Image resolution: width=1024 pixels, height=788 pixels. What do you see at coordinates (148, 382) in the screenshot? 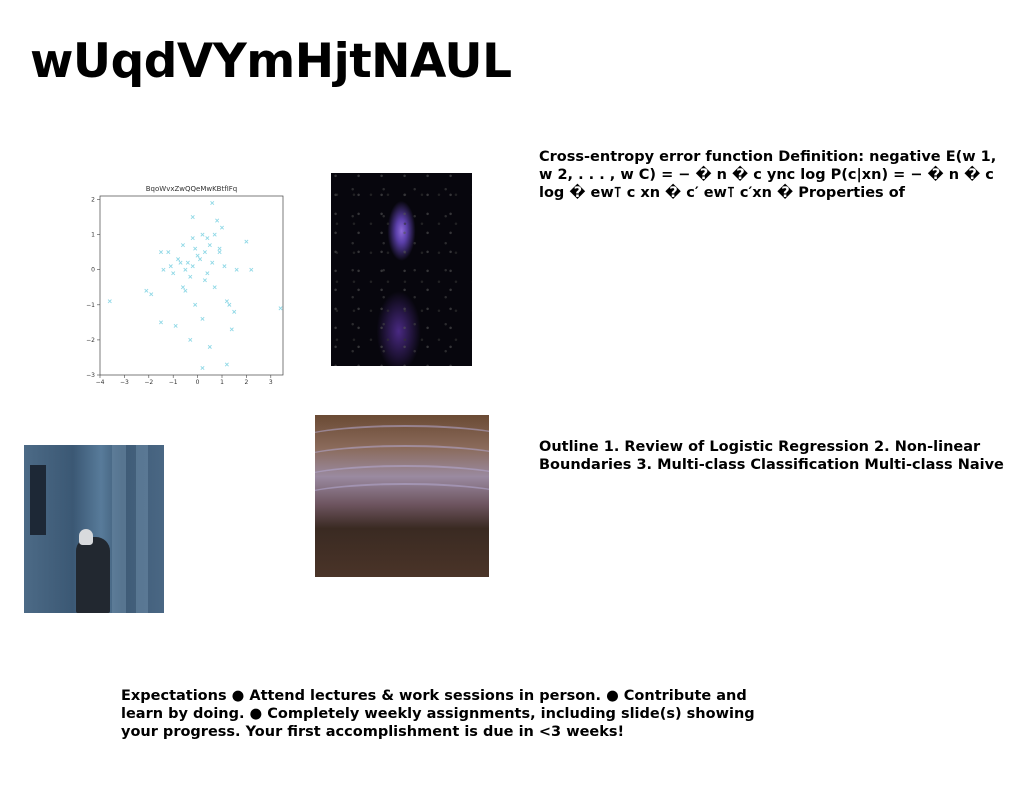
I see `x-tick-label: −2` at bounding box center [148, 382].